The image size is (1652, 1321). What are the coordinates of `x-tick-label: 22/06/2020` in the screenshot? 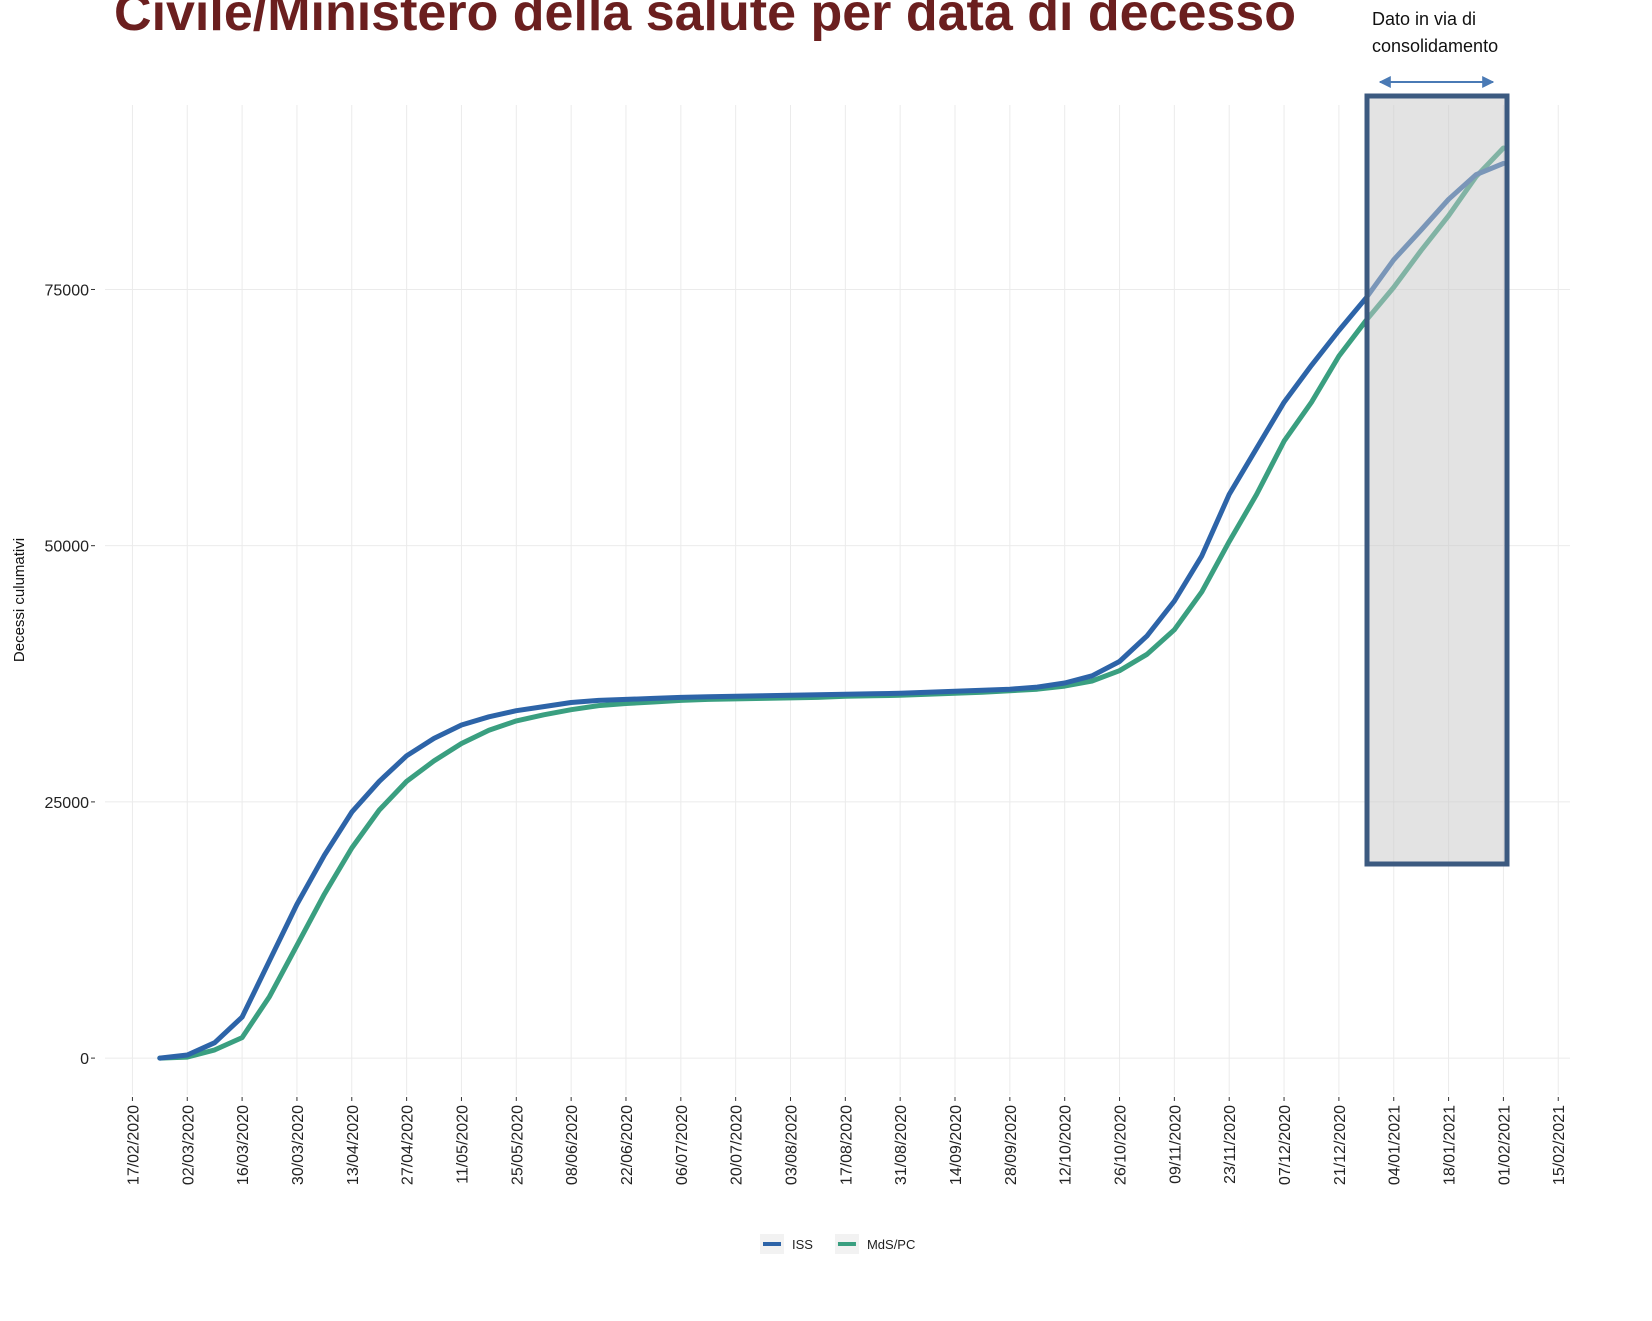 It's located at (627, 1145).